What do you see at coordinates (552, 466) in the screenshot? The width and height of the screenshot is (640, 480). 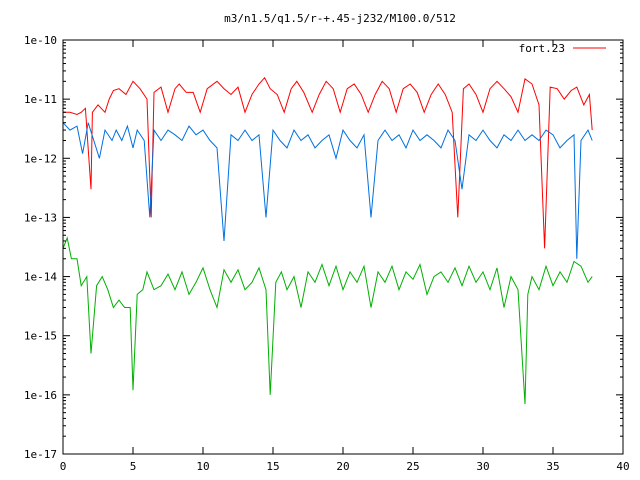 I see `x-tick-label: 35` at bounding box center [552, 466].